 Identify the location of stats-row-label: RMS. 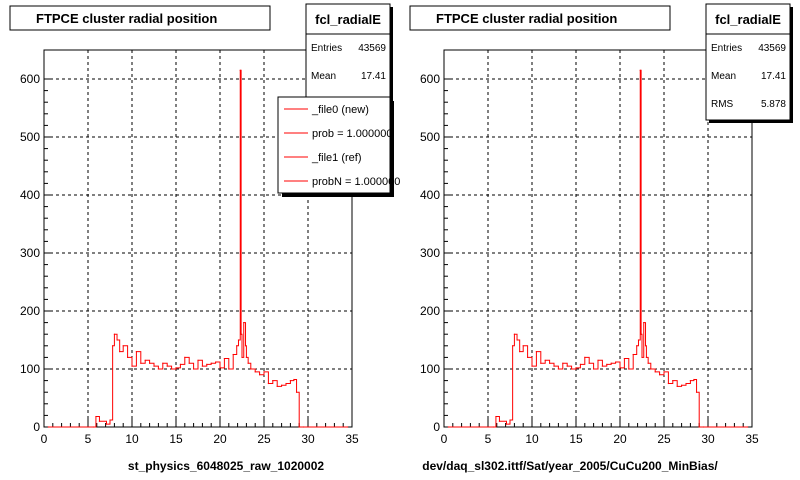
(722, 104).